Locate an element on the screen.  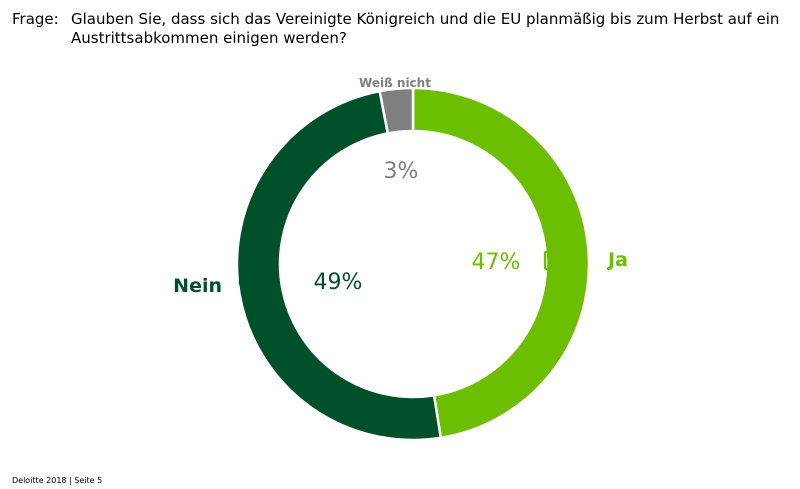
question-prefix: Frage: is located at coordinates (35, 19).